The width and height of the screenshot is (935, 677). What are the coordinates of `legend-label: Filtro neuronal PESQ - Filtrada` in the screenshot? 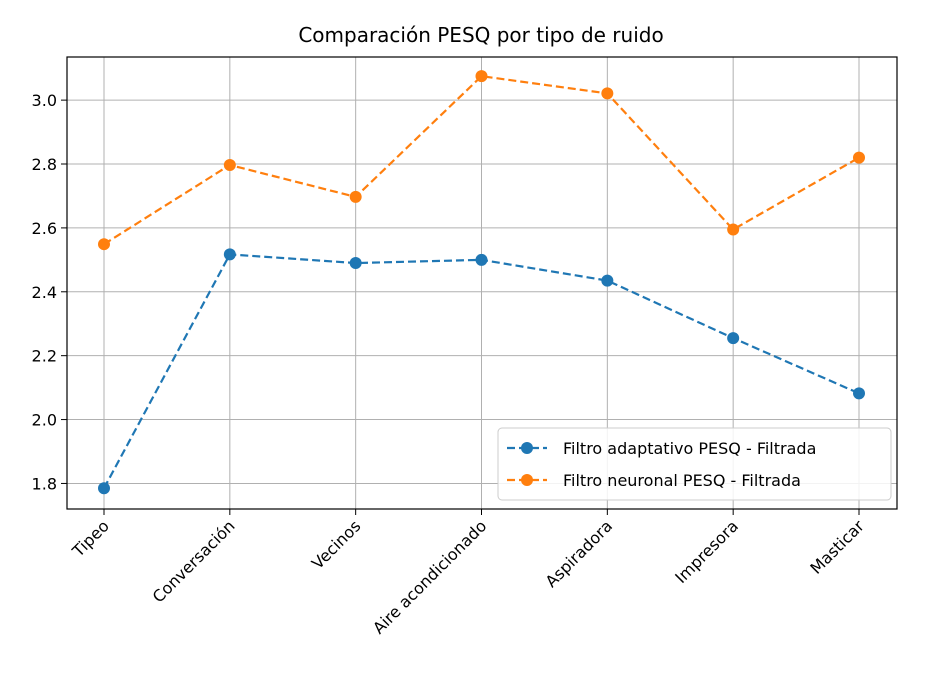 It's located at (682, 480).